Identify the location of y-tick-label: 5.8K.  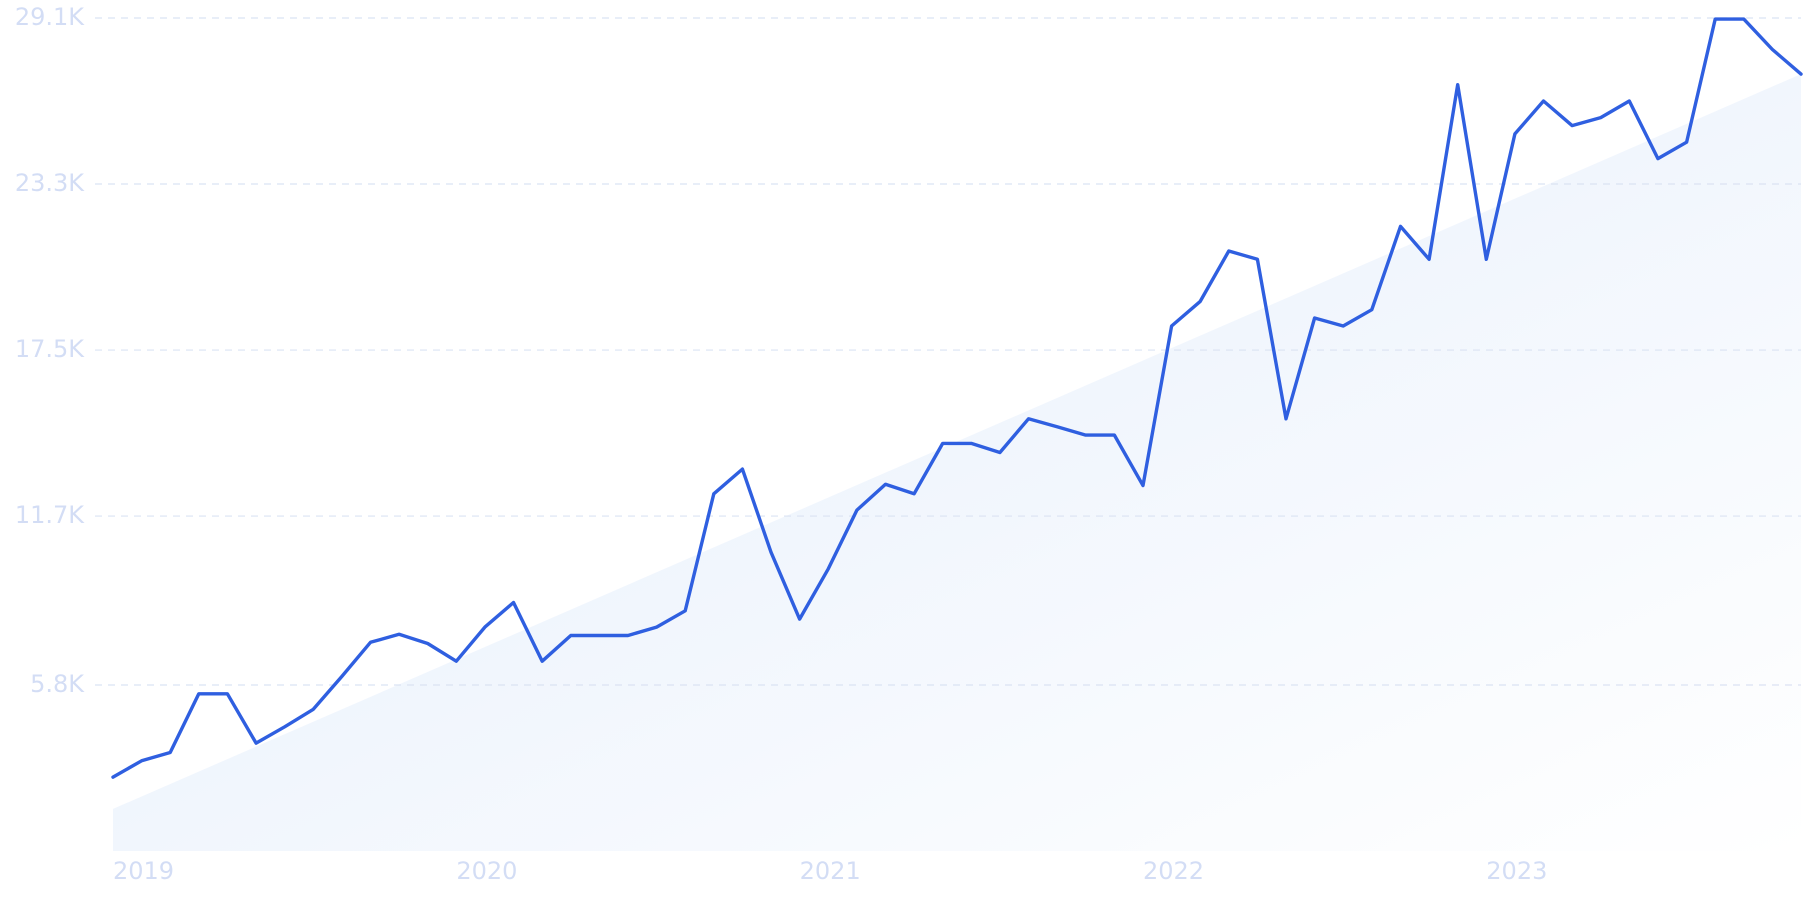
(57, 684).